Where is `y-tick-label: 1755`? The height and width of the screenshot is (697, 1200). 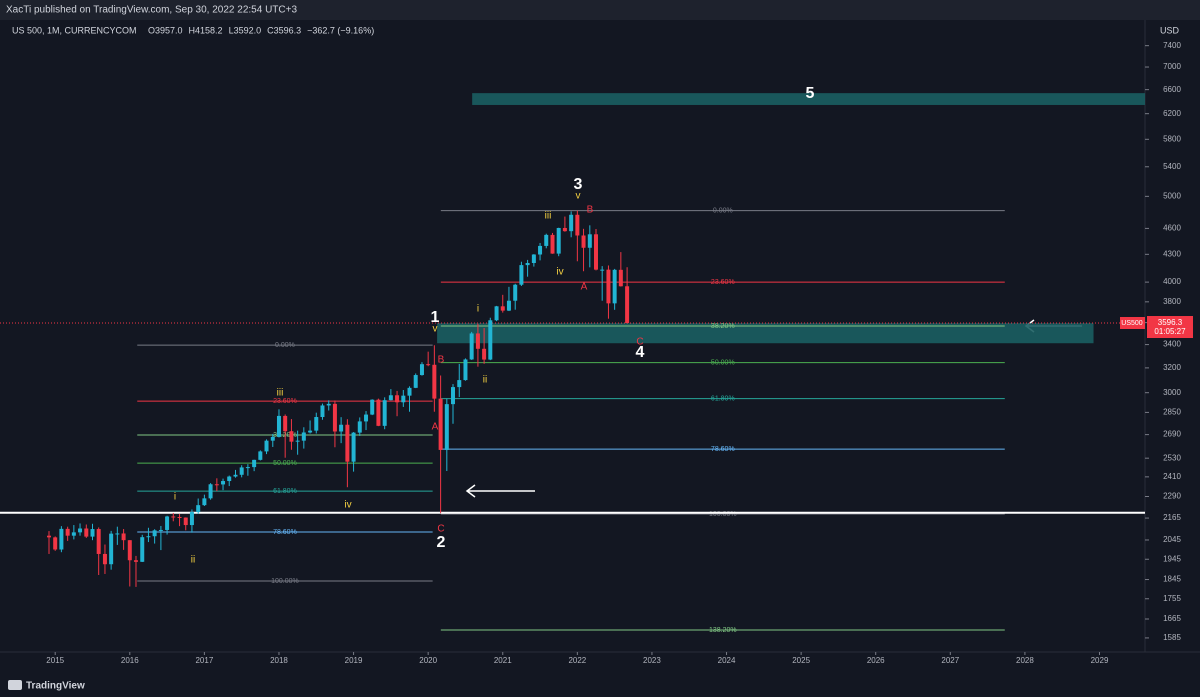
y-tick-label: 1755 is located at coordinates (1172, 598).